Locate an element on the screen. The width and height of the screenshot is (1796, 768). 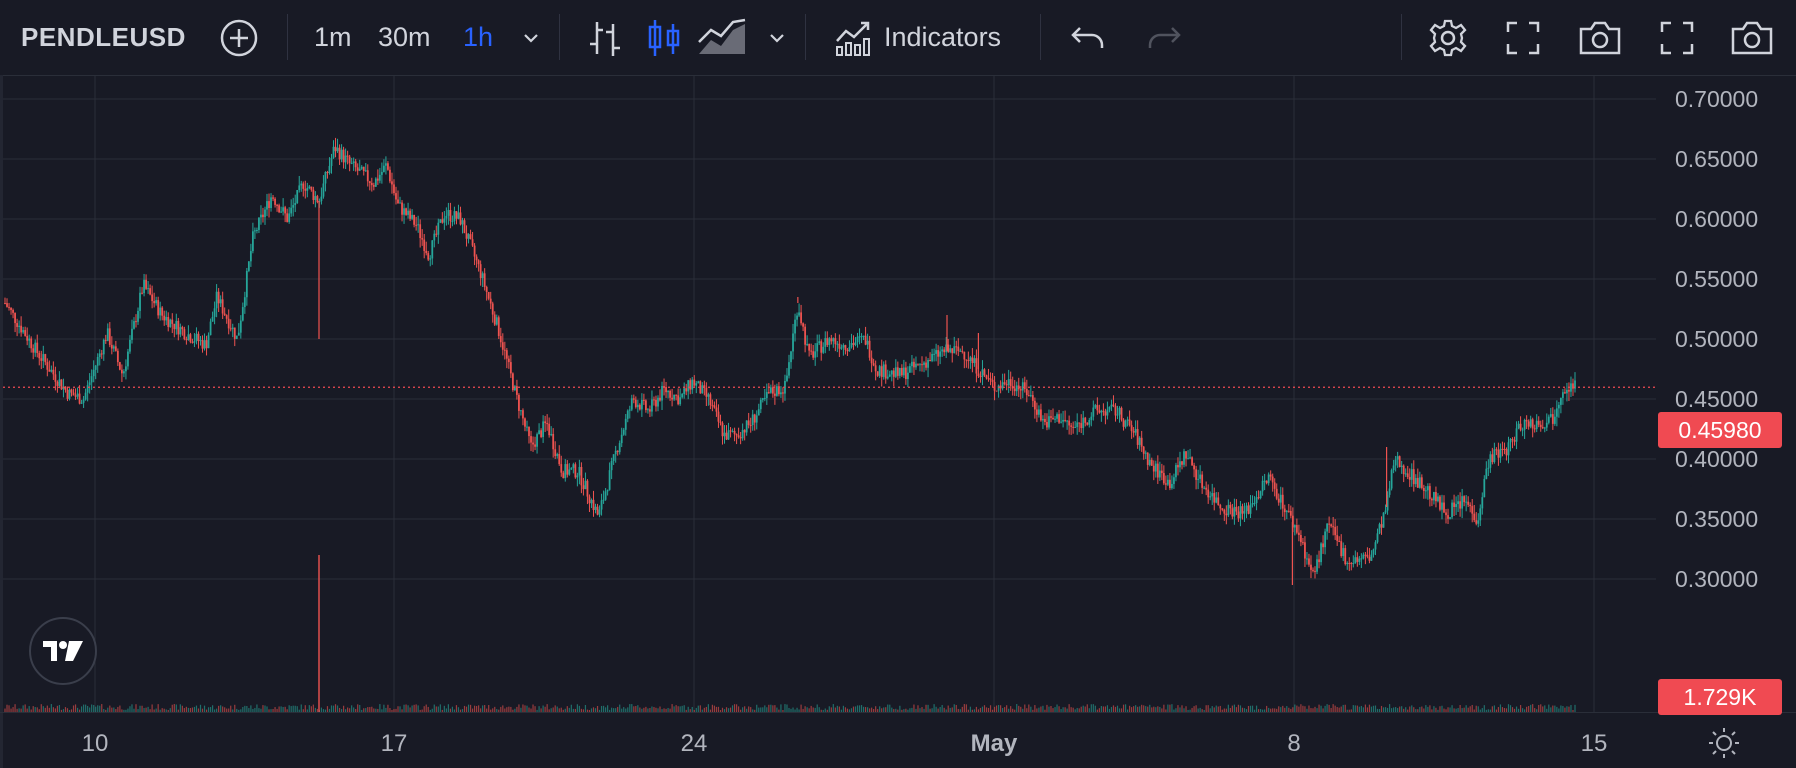
redo-icon is located at coordinates (1164, 37).